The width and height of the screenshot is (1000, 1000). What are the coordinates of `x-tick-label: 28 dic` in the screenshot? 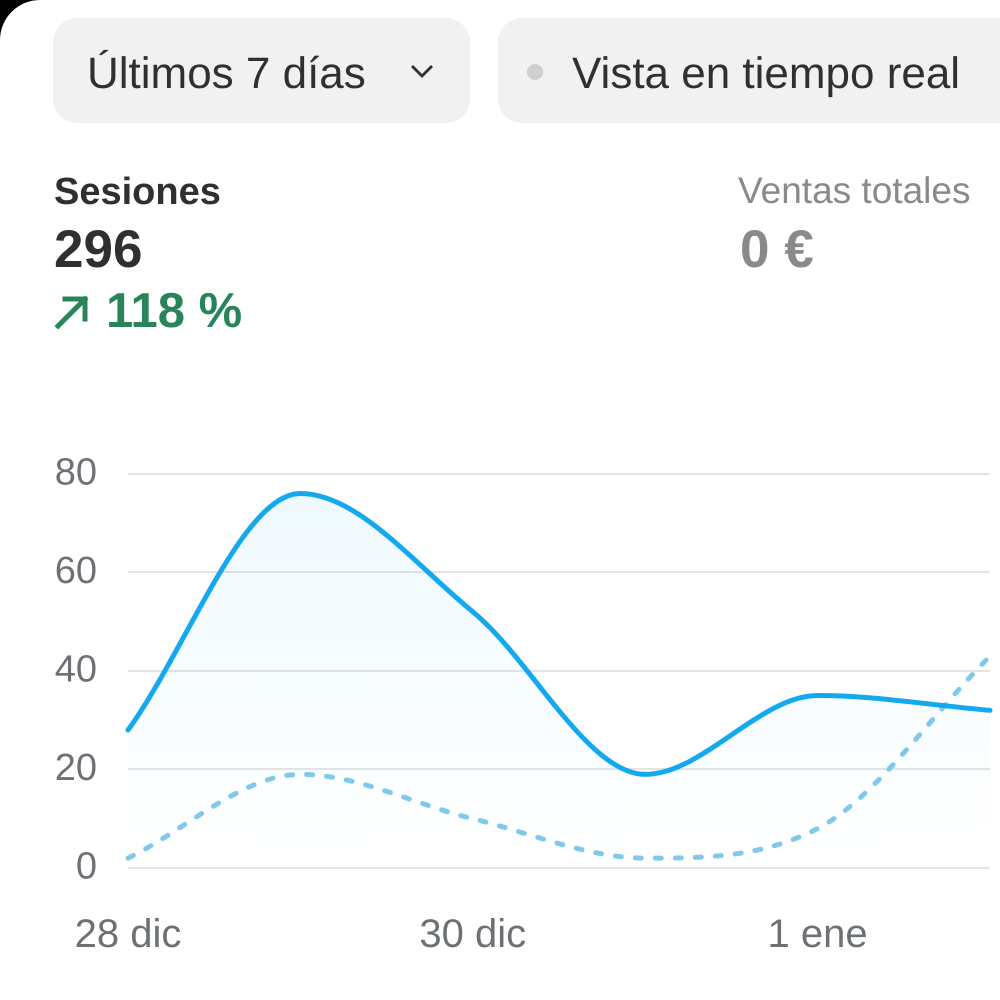 It's located at (128, 934).